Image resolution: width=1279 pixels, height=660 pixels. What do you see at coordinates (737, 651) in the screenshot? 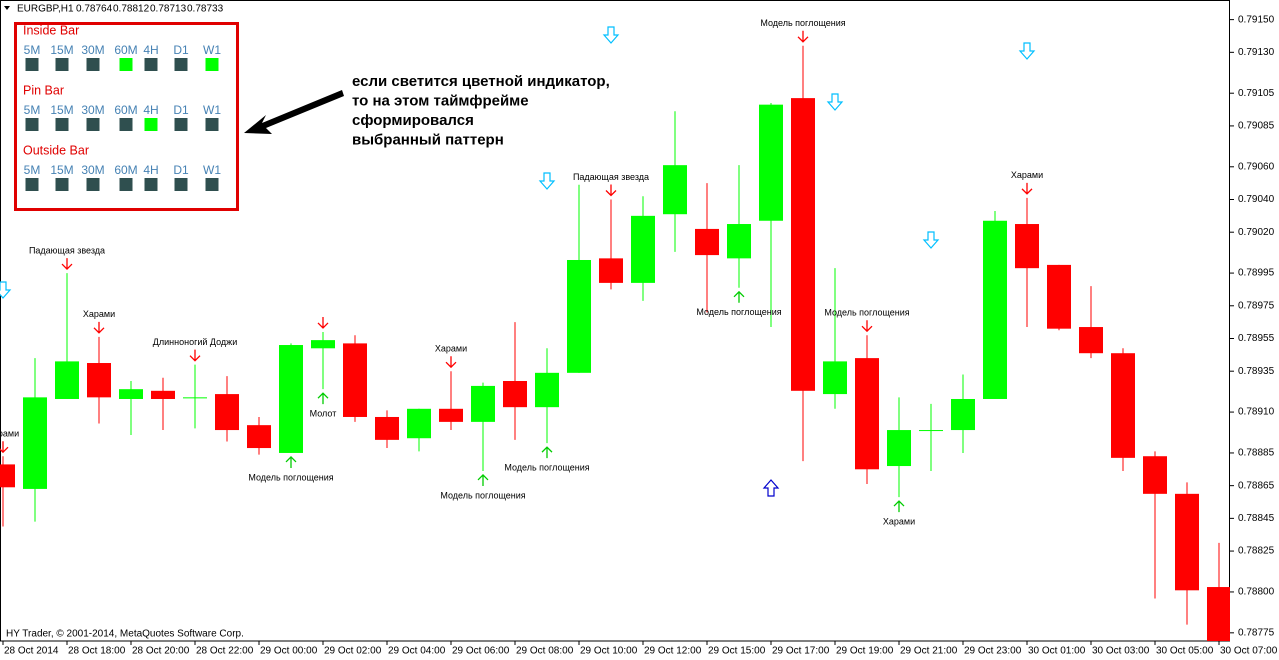
I see `x-tick-label: 29 Oct 15:00` at bounding box center [737, 651].